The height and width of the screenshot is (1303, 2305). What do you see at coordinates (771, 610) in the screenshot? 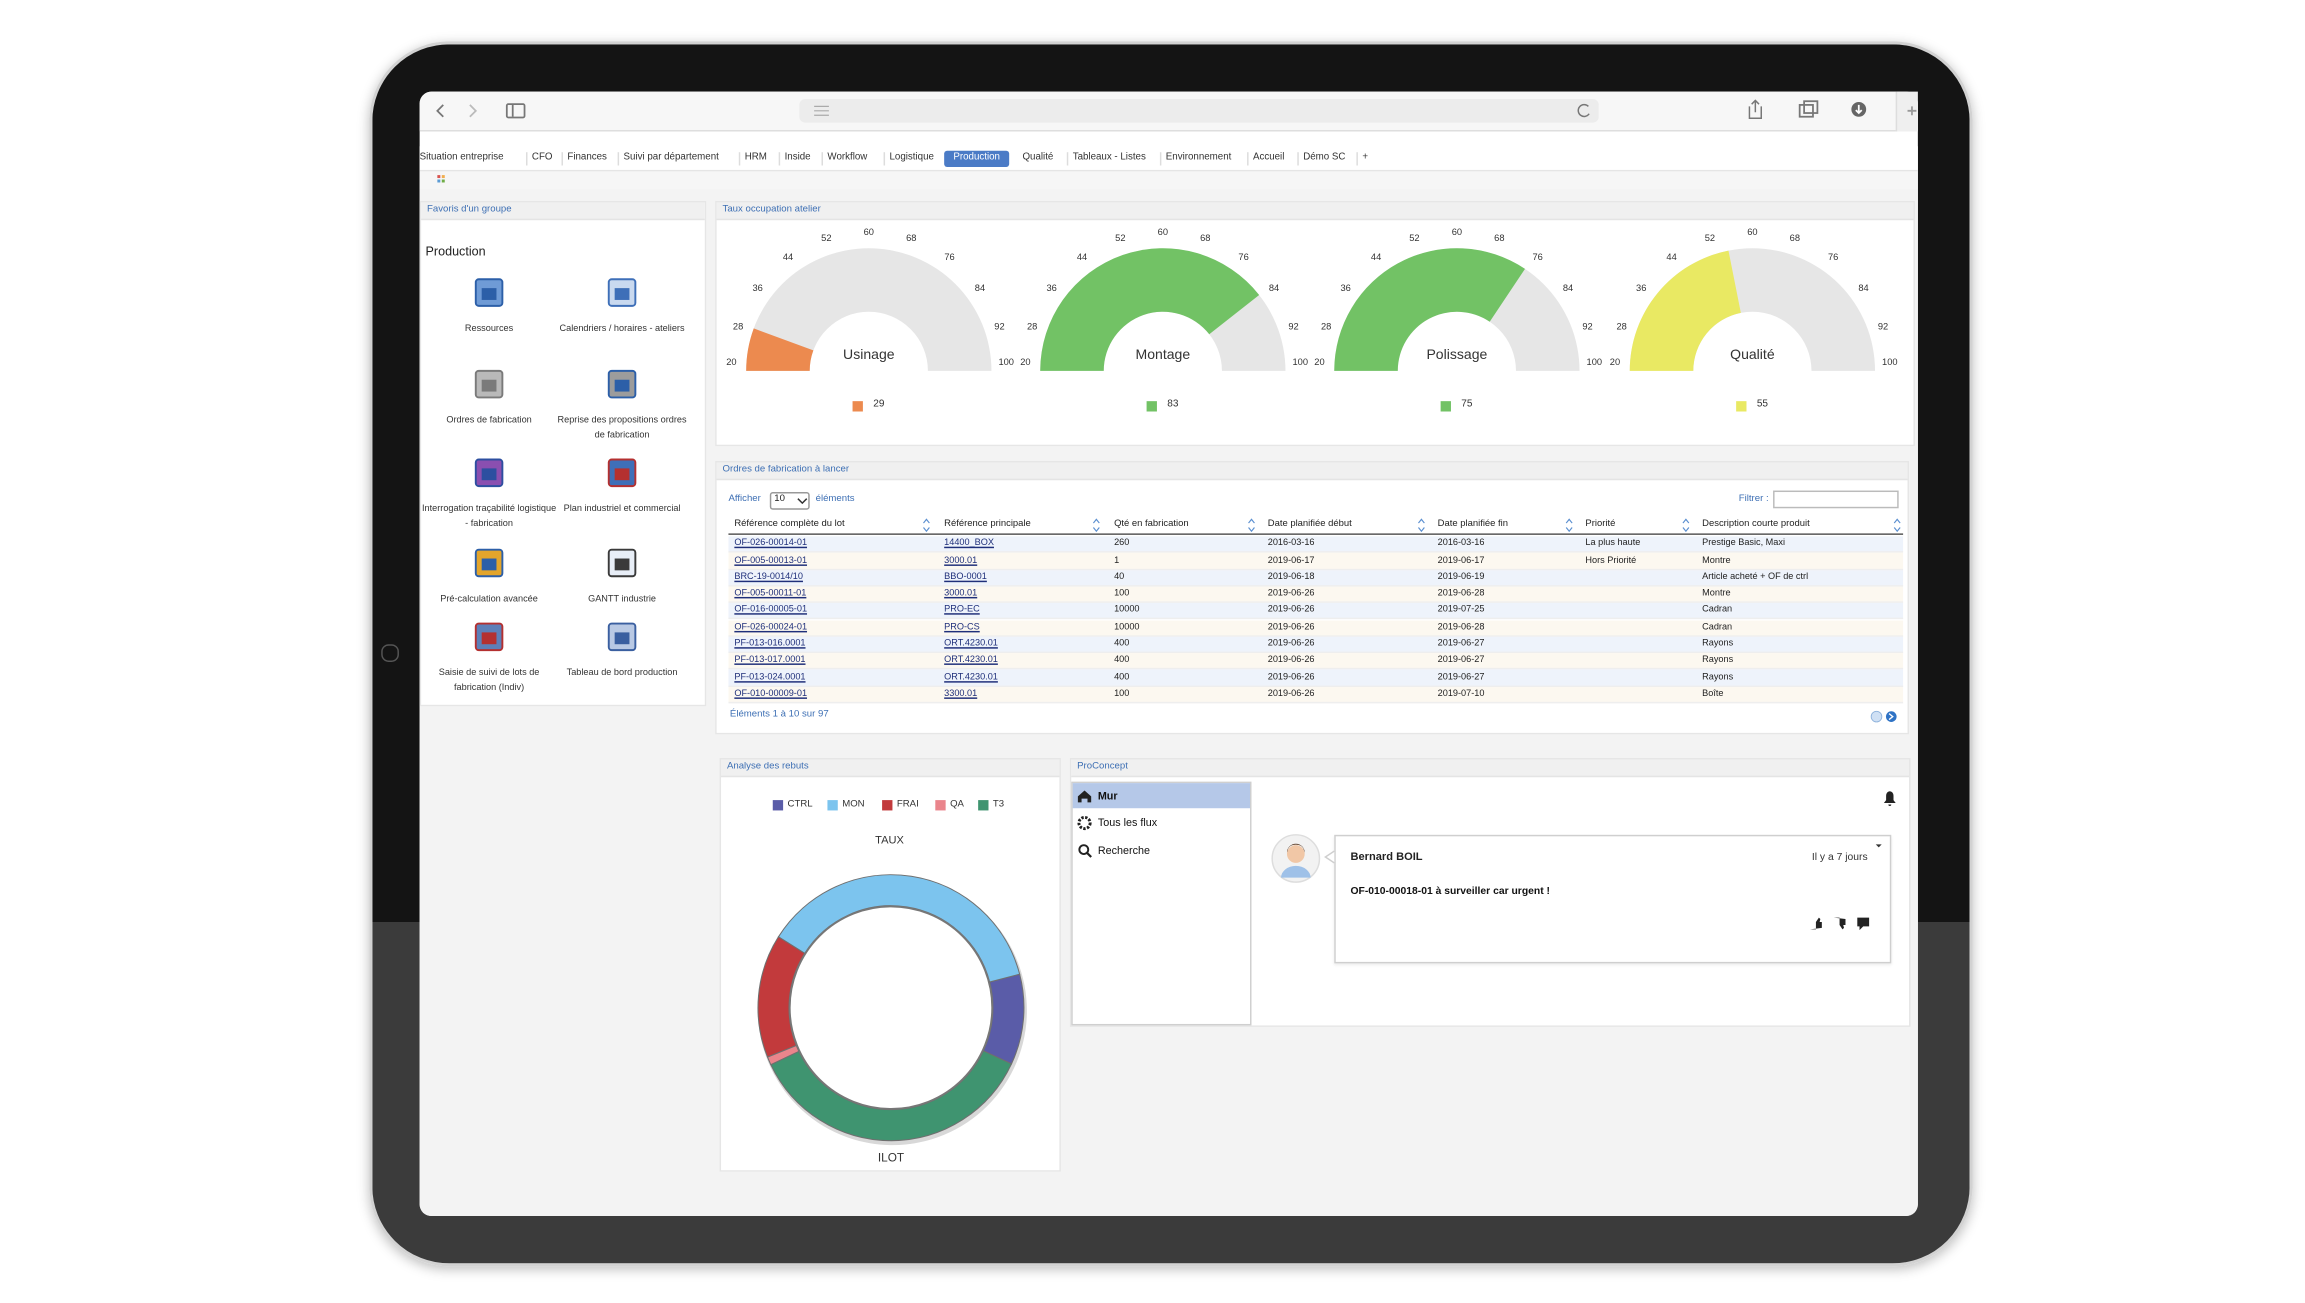
I see `cell-link: OF-016-00005-01` at bounding box center [771, 610].